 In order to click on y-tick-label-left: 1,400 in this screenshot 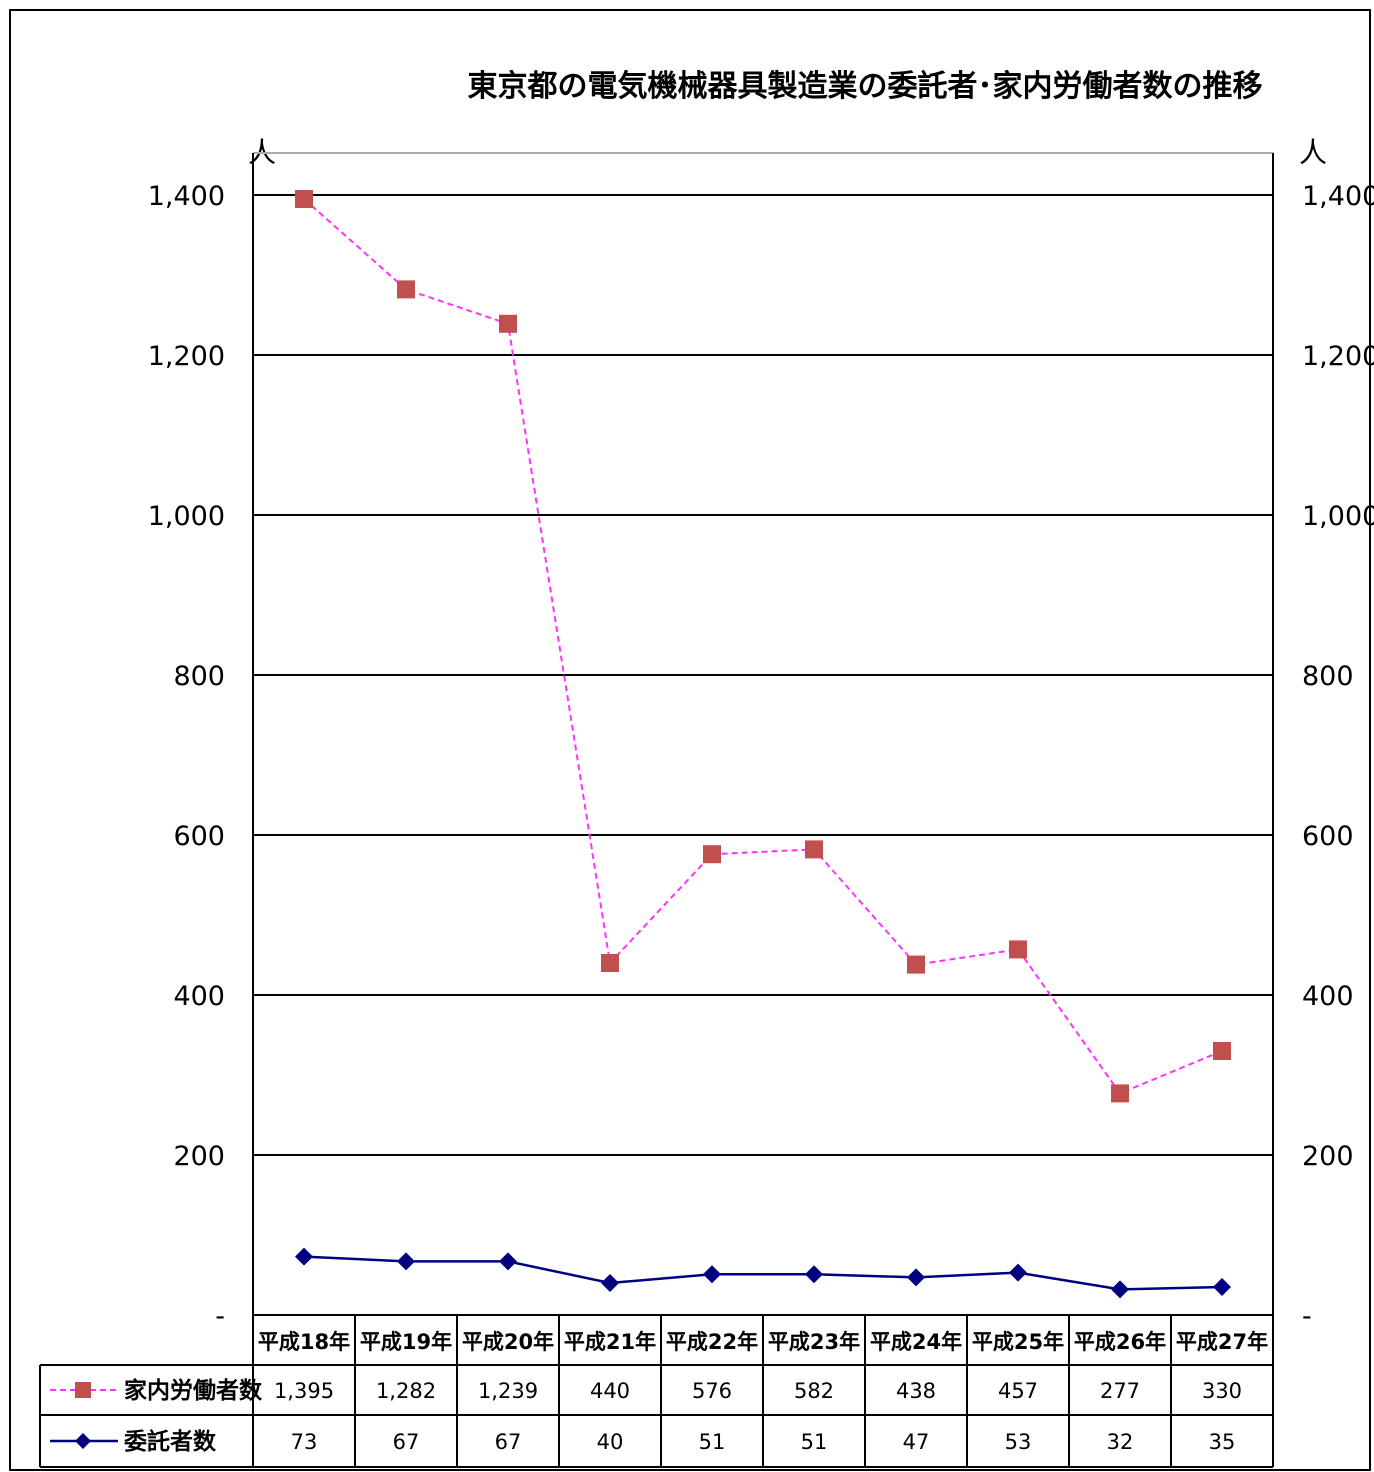, I will do `click(186, 196)`.